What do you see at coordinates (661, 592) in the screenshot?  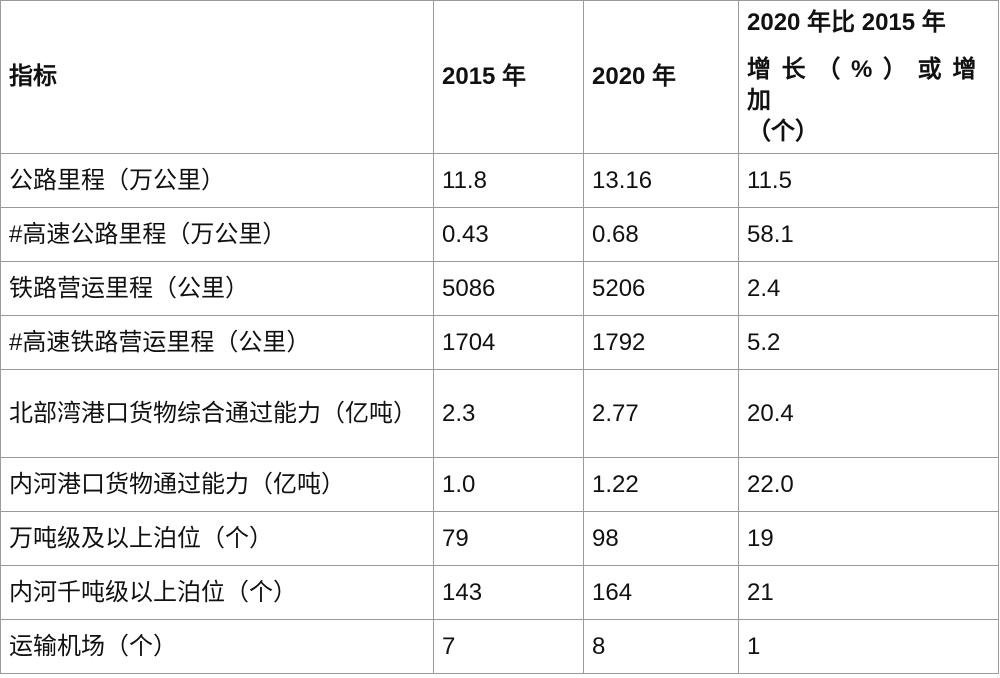 I see `cell-2020: 164` at bounding box center [661, 592].